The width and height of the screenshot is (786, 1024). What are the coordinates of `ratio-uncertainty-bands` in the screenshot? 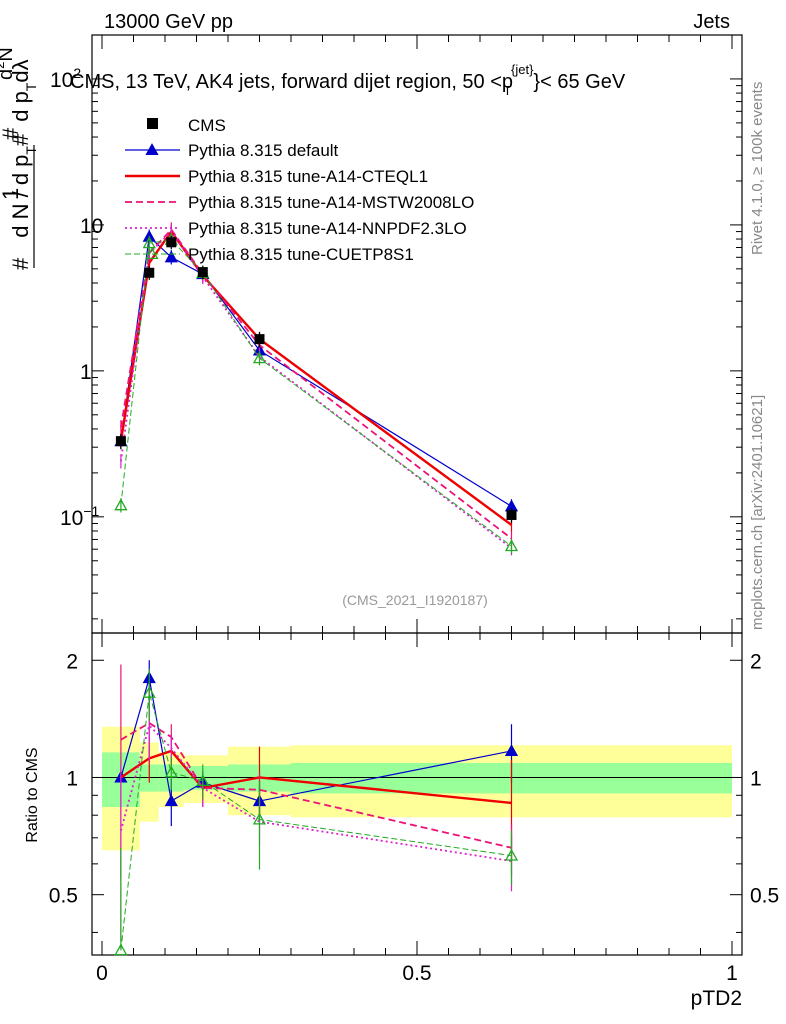 It's located at (417, 788).